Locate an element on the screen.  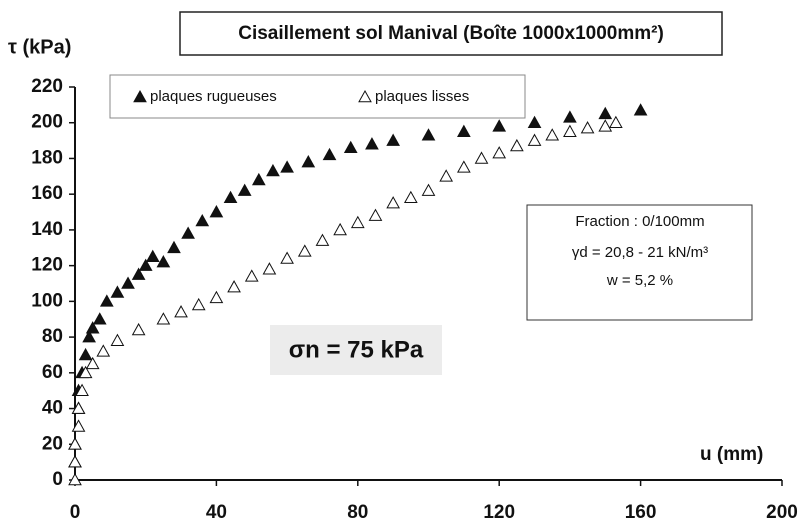
y-tick-label: 200 is located at coordinates (47, 122).